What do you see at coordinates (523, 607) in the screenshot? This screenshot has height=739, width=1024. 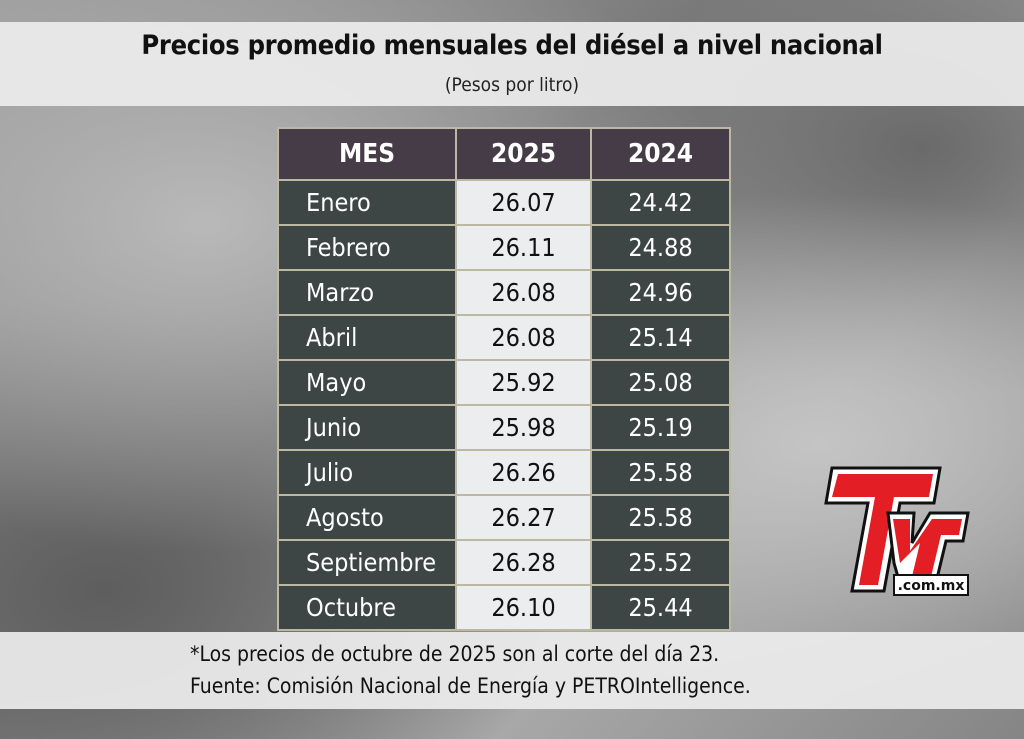 I see `price-2025-cell: 26.10` at bounding box center [523, 607].